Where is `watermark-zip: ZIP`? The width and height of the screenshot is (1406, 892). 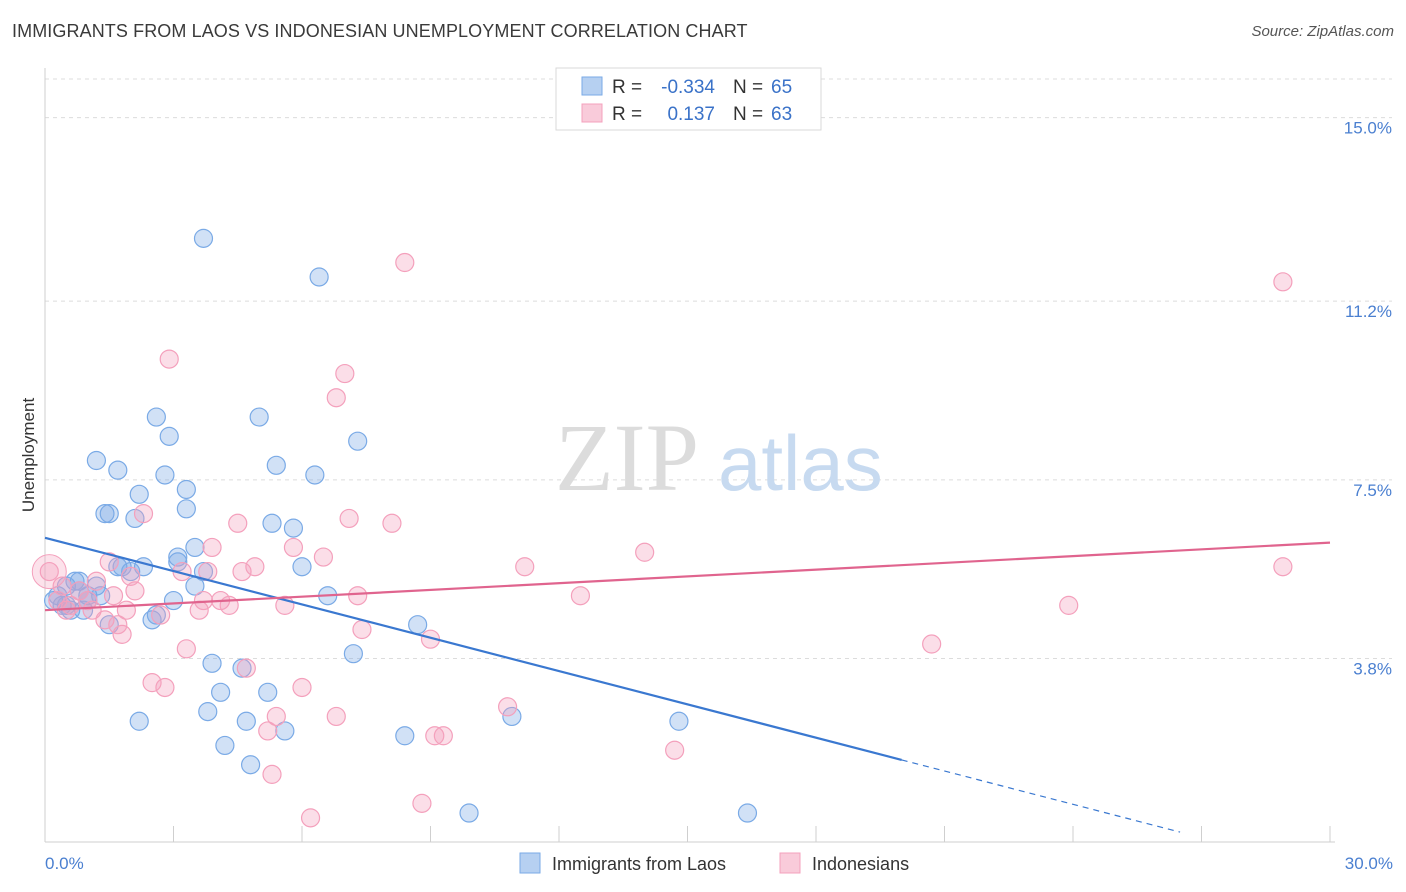 watermark-zip: ZIP is located at coordinates (627, 457).